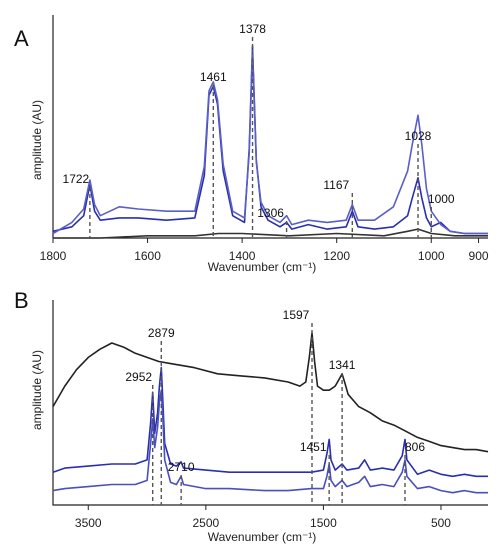  I want to click on panel-b-peak-label: 2879, so click(161, 333).